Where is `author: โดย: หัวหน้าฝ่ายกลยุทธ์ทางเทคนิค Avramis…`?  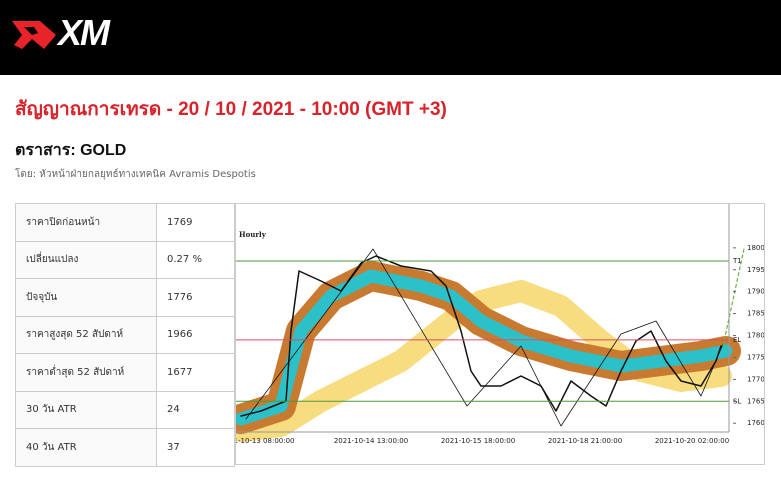
author: โดย: หัวหน้าฝ่ายกลยุทธ์ทางเทคนิค Avramis… is located at coordinates (135, 174).